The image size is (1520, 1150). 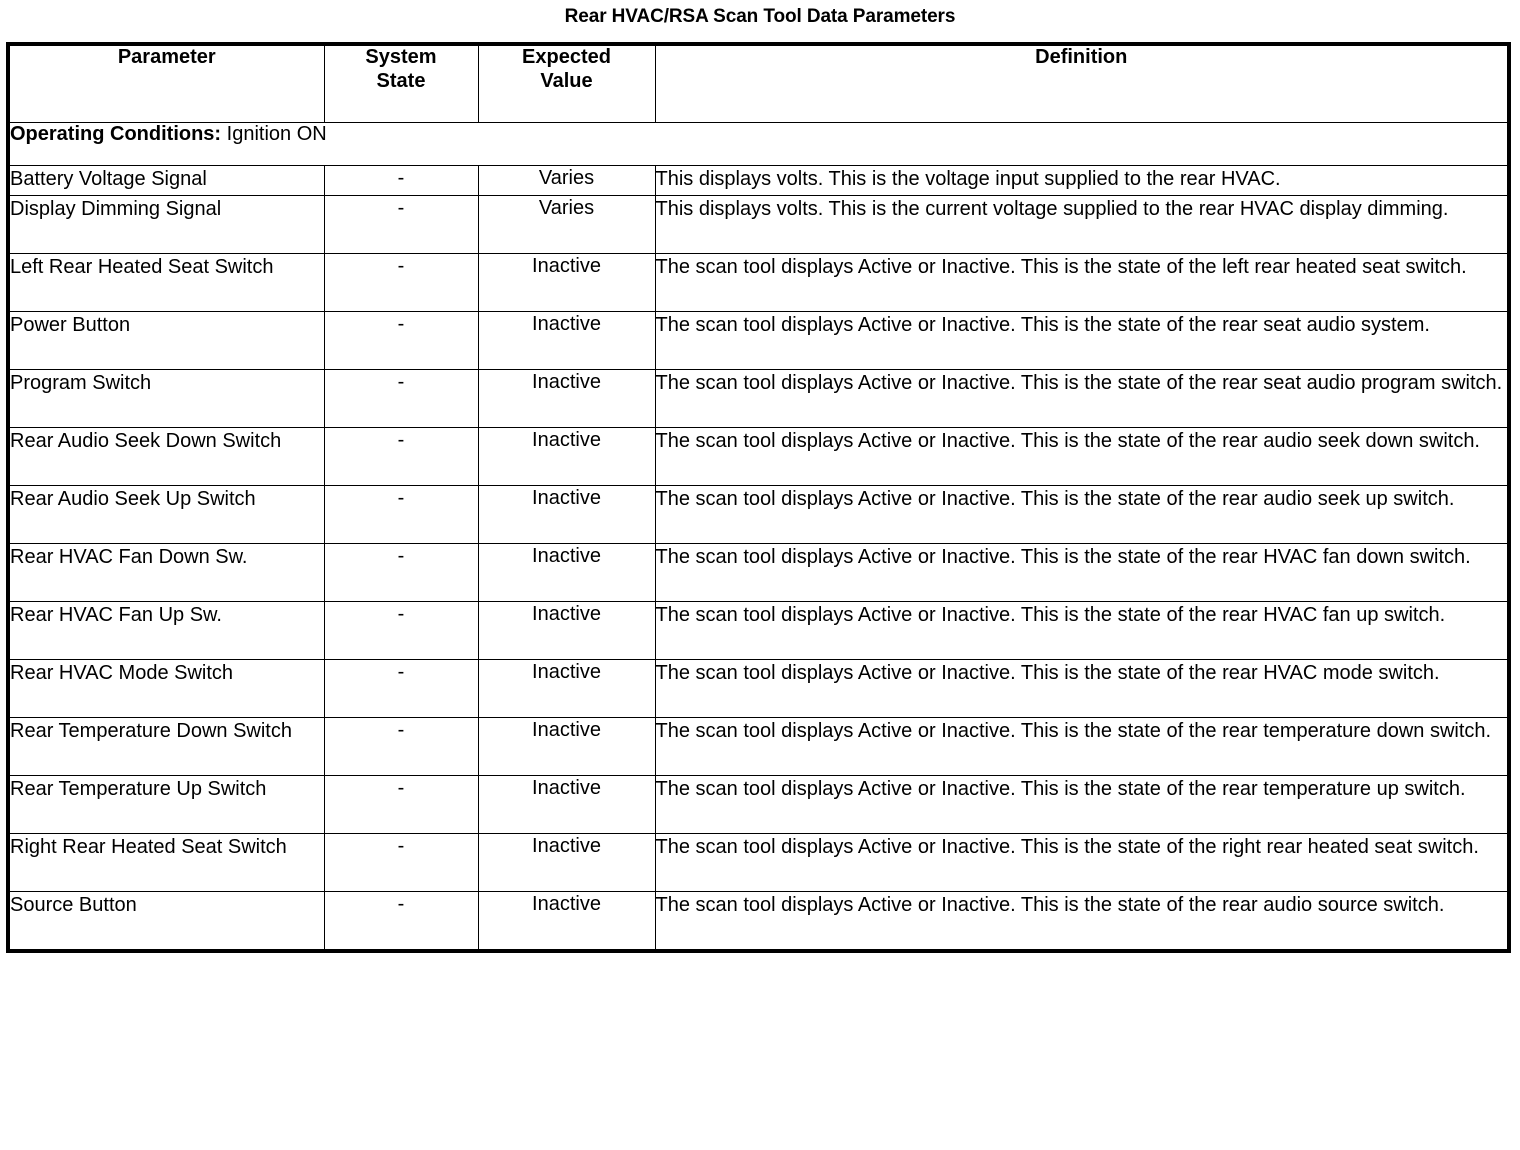 I want to click on column-header-definition: Definition, so click(x=1082, y=83).